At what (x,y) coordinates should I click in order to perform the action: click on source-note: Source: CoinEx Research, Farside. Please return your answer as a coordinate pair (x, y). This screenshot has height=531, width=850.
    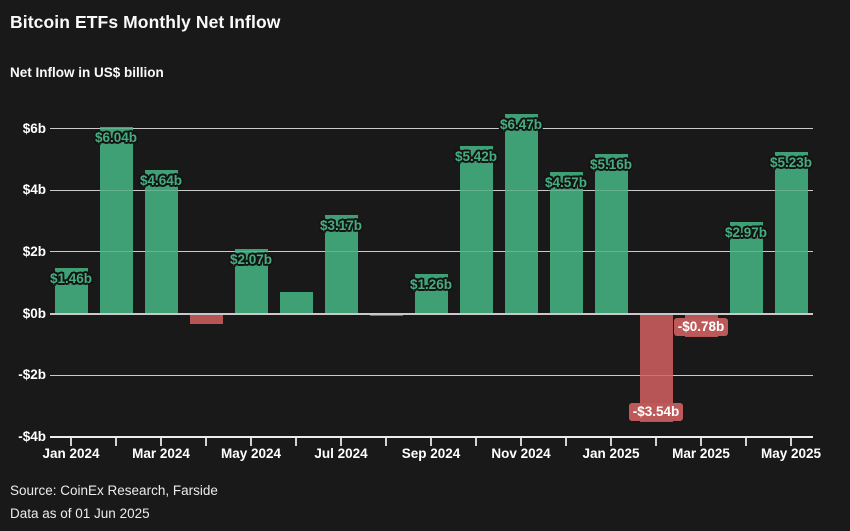
    Looking at the image, I should click on (114, 490).